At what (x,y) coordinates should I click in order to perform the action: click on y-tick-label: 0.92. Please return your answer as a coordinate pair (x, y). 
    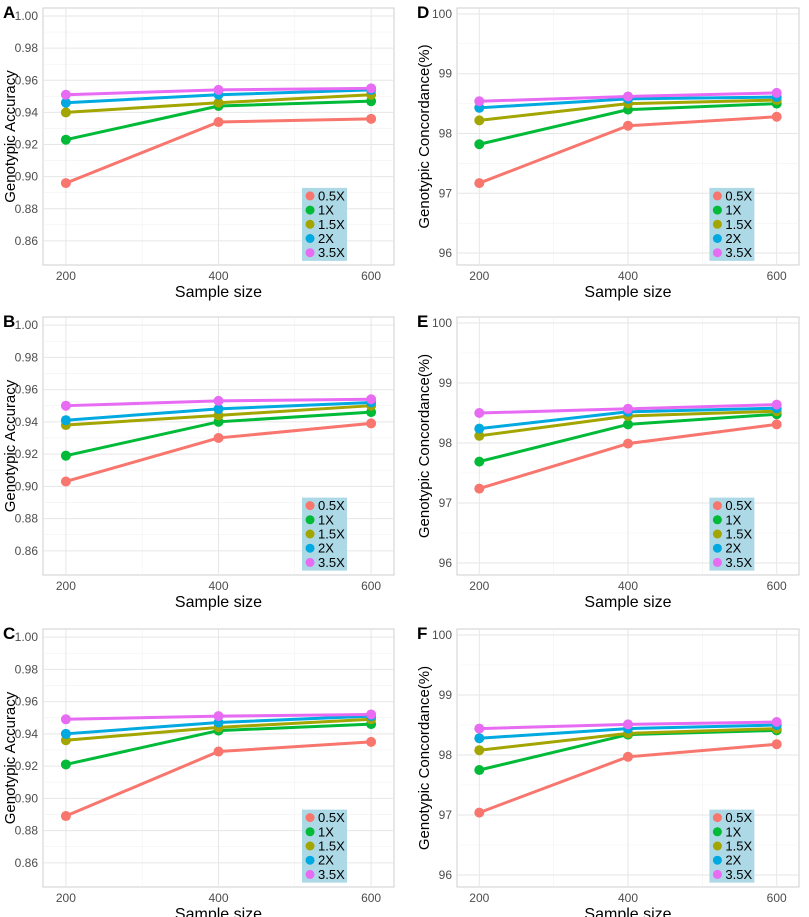
    Looking at the image, I should click on (27, 766).